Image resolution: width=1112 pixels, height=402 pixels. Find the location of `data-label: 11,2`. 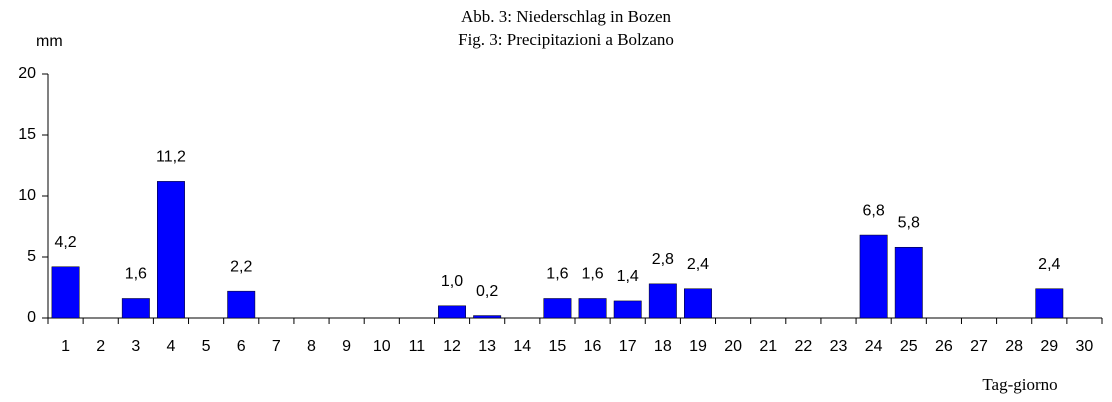

data-label: 11,2 is located at coordinates (171, 157).